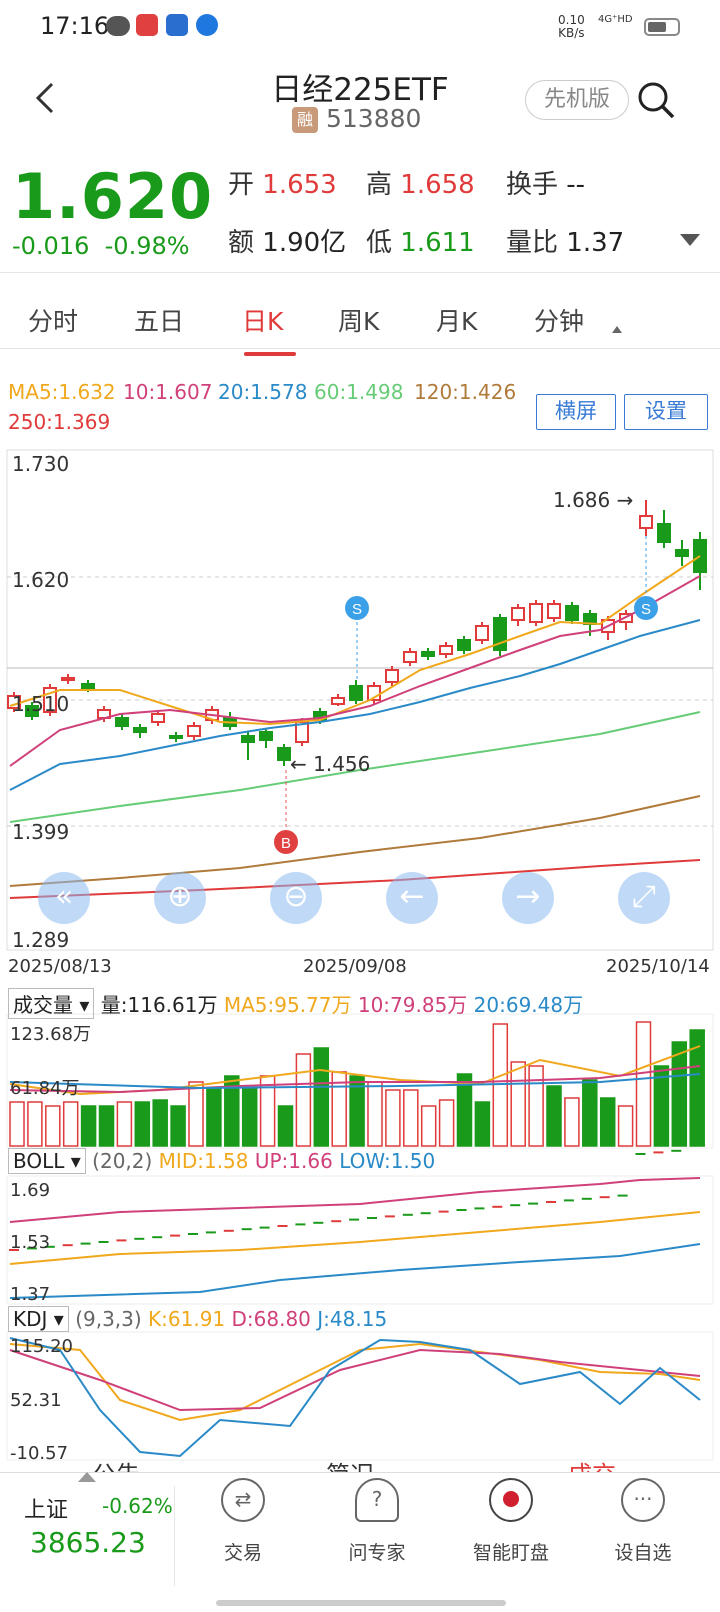  What do you see at coordinates (644, 898) in the screenshot?
I see `fullscreen-button: ⤢` at bounding box center [644, 898].